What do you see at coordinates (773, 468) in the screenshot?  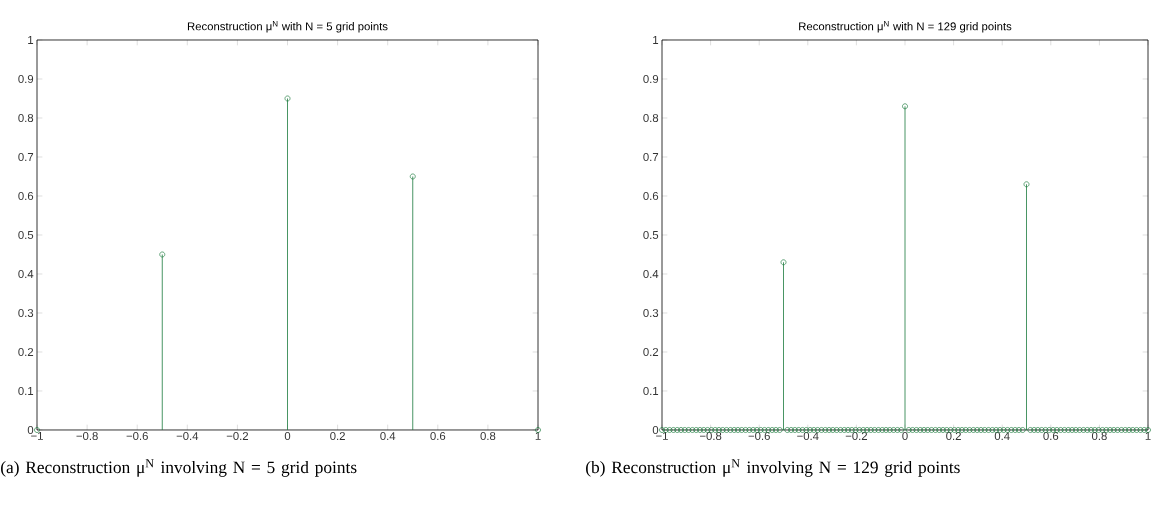 I see `text: (b) Reconstruction μ$^{N}$ involving N = 129 grid points` at bounding box center [773, 468].